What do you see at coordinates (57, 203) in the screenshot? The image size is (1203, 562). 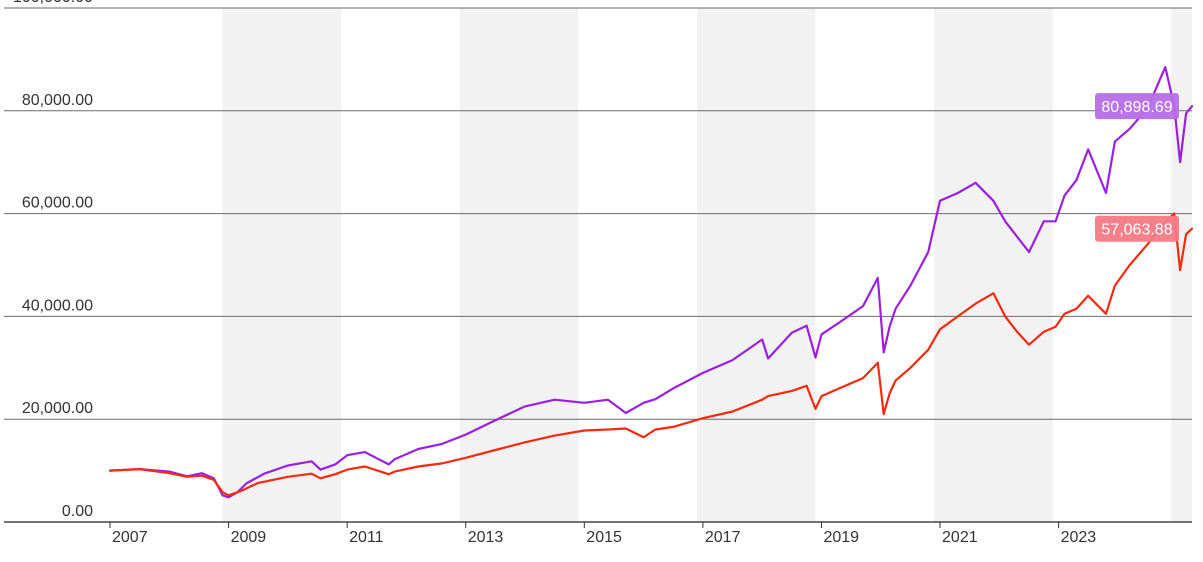 I see `y-tick-label: 60,000.00` at bounding box center [57, 203].